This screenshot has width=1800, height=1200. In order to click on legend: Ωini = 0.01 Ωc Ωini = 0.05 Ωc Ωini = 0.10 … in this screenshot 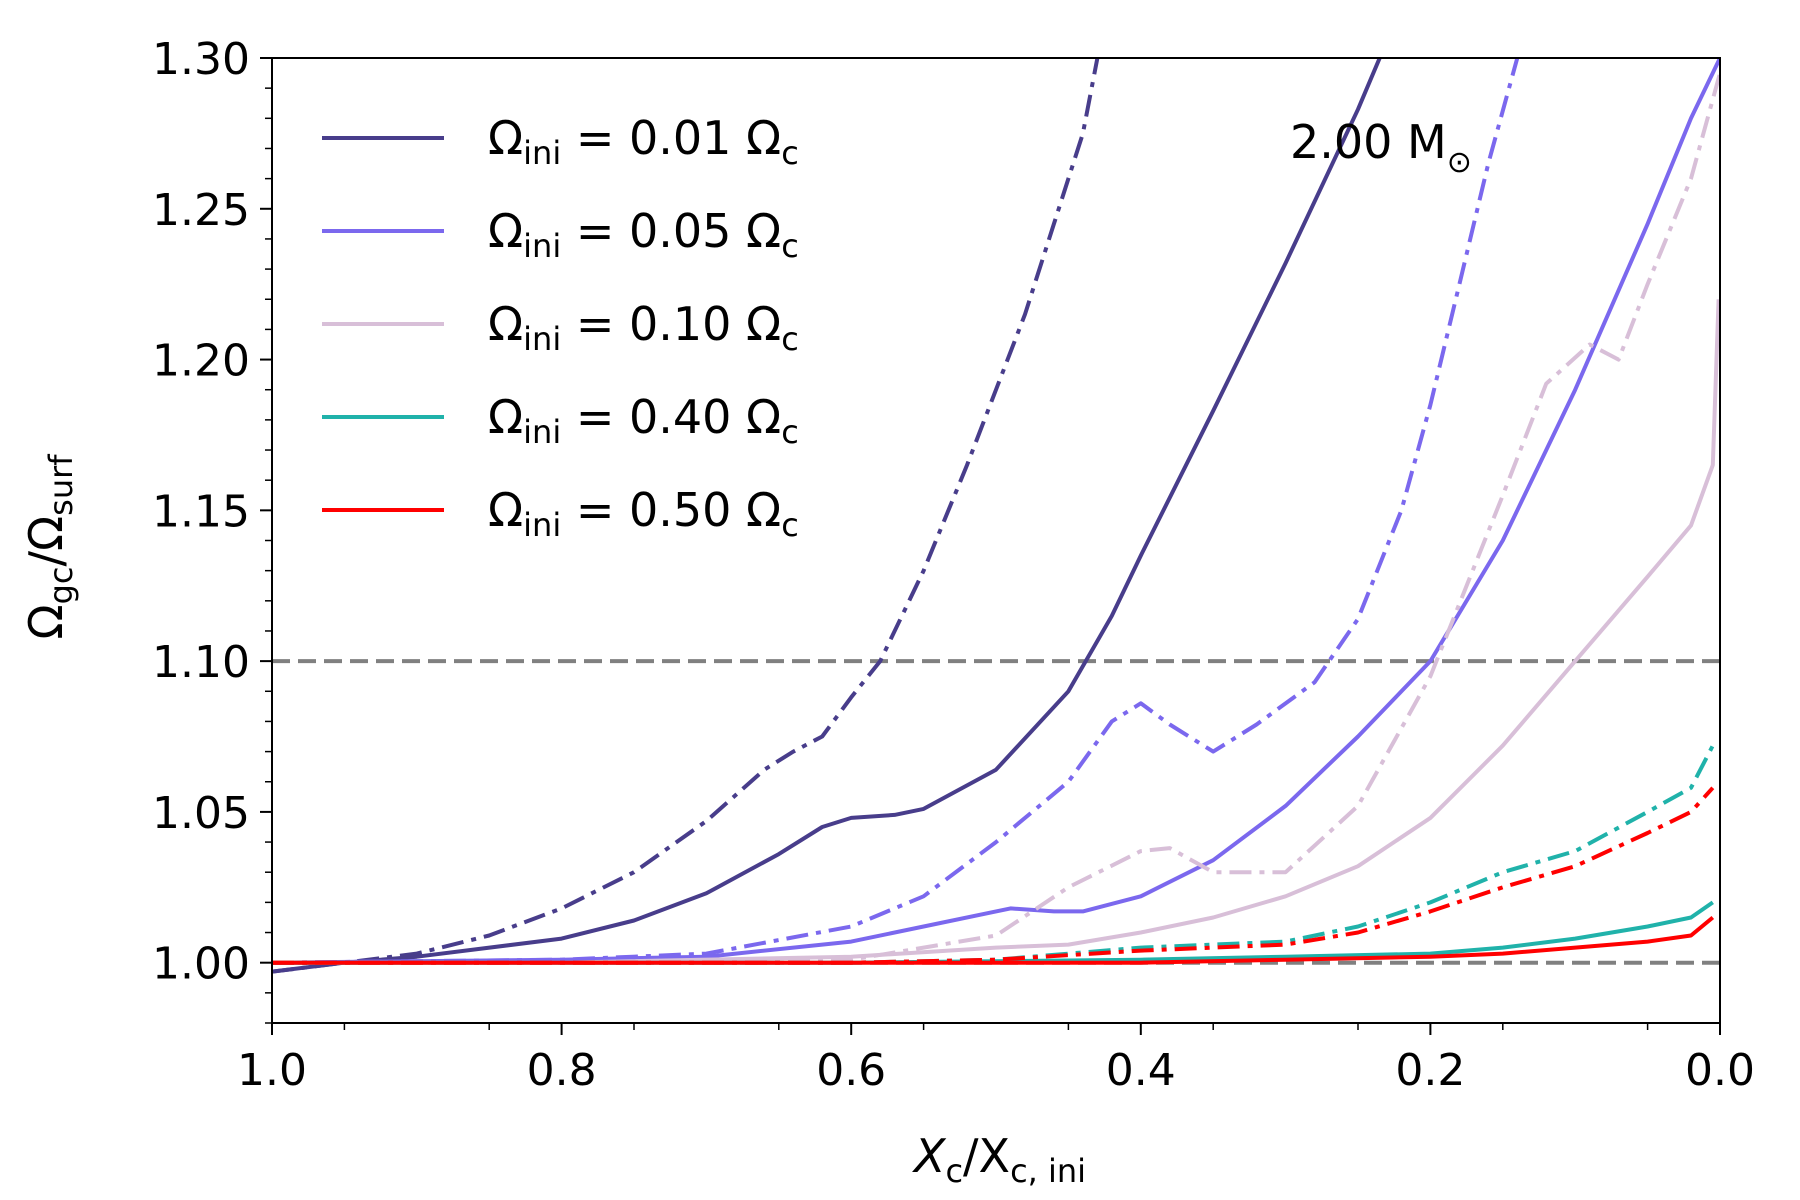, I will do `click(560, 327)`.